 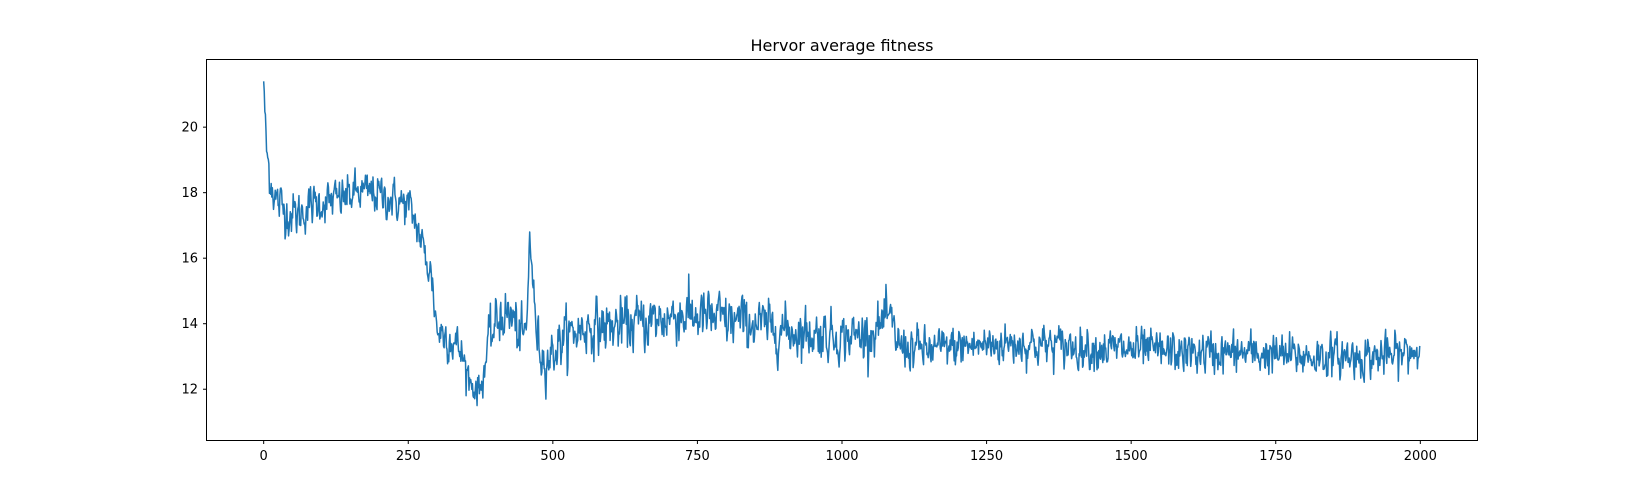 I want to click on y-tick-label: 20, so click(x=189, y=128).